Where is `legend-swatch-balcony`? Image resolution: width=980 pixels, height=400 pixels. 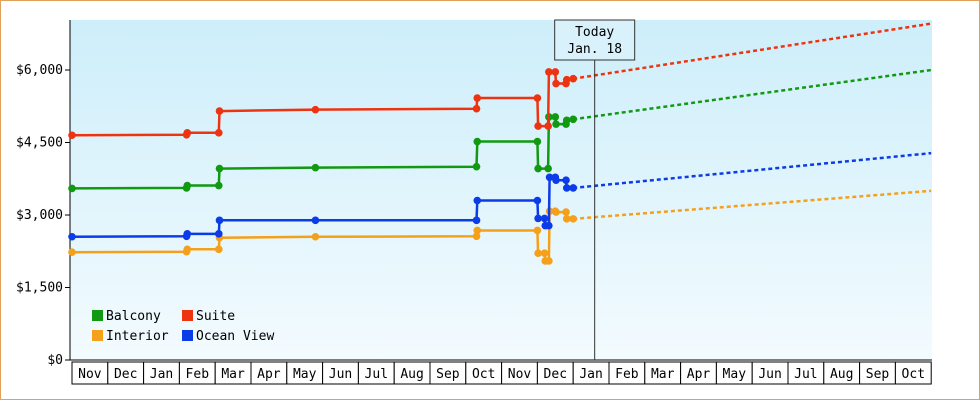 legend-swatch-balcony is located at coordinates (97, 315).